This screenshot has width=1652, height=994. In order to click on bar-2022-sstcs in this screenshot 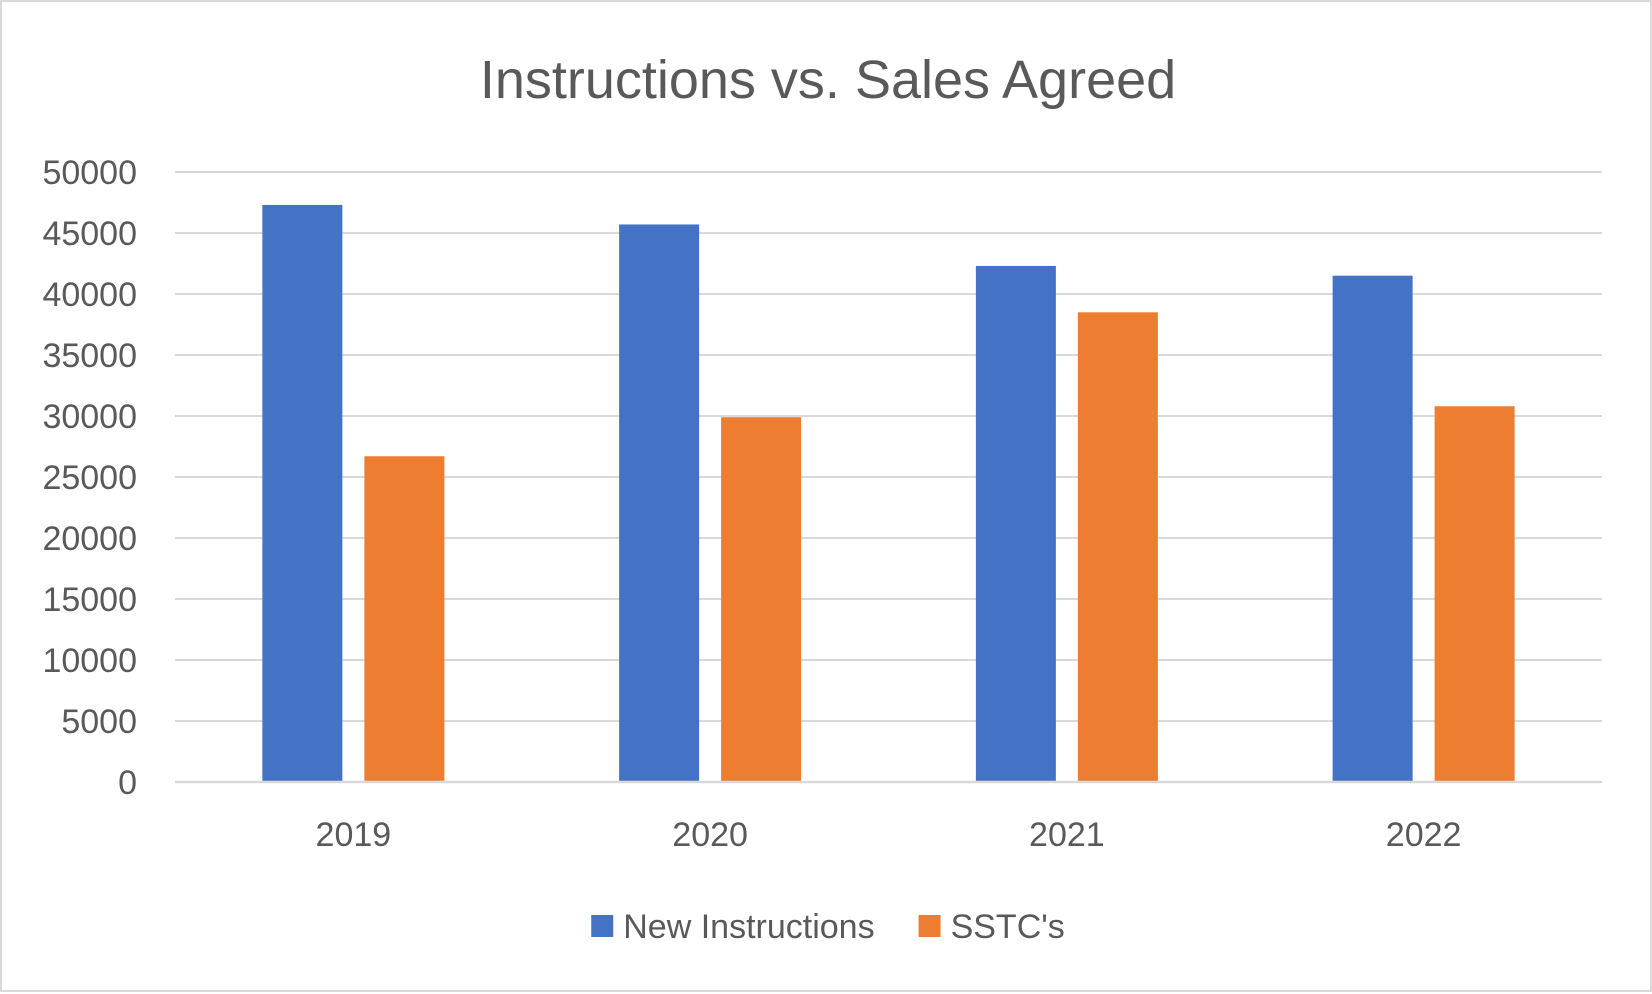, I will do `click(1474, 594)`.